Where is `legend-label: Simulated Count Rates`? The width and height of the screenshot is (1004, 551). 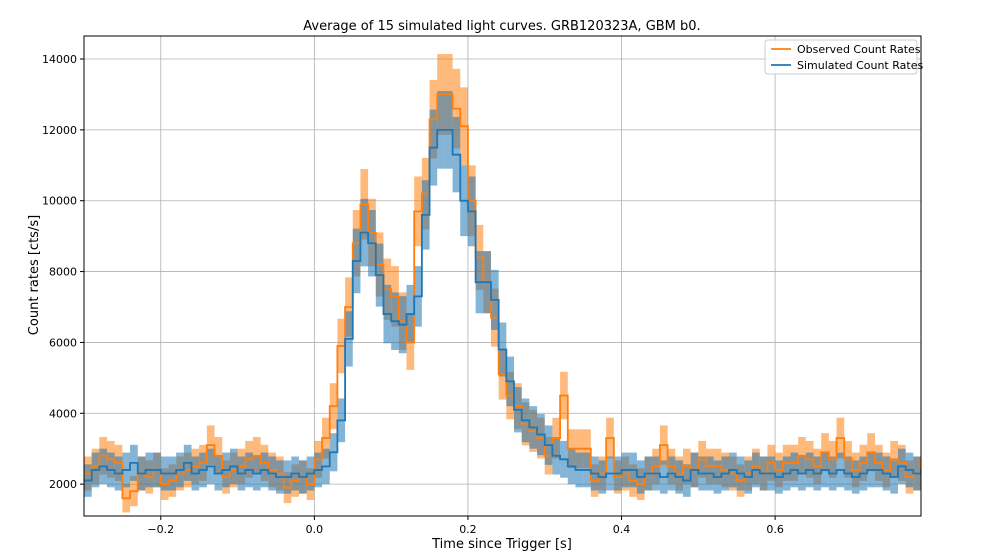 legend-label: Simulated Count Rates is located at coordinates (860, 65).